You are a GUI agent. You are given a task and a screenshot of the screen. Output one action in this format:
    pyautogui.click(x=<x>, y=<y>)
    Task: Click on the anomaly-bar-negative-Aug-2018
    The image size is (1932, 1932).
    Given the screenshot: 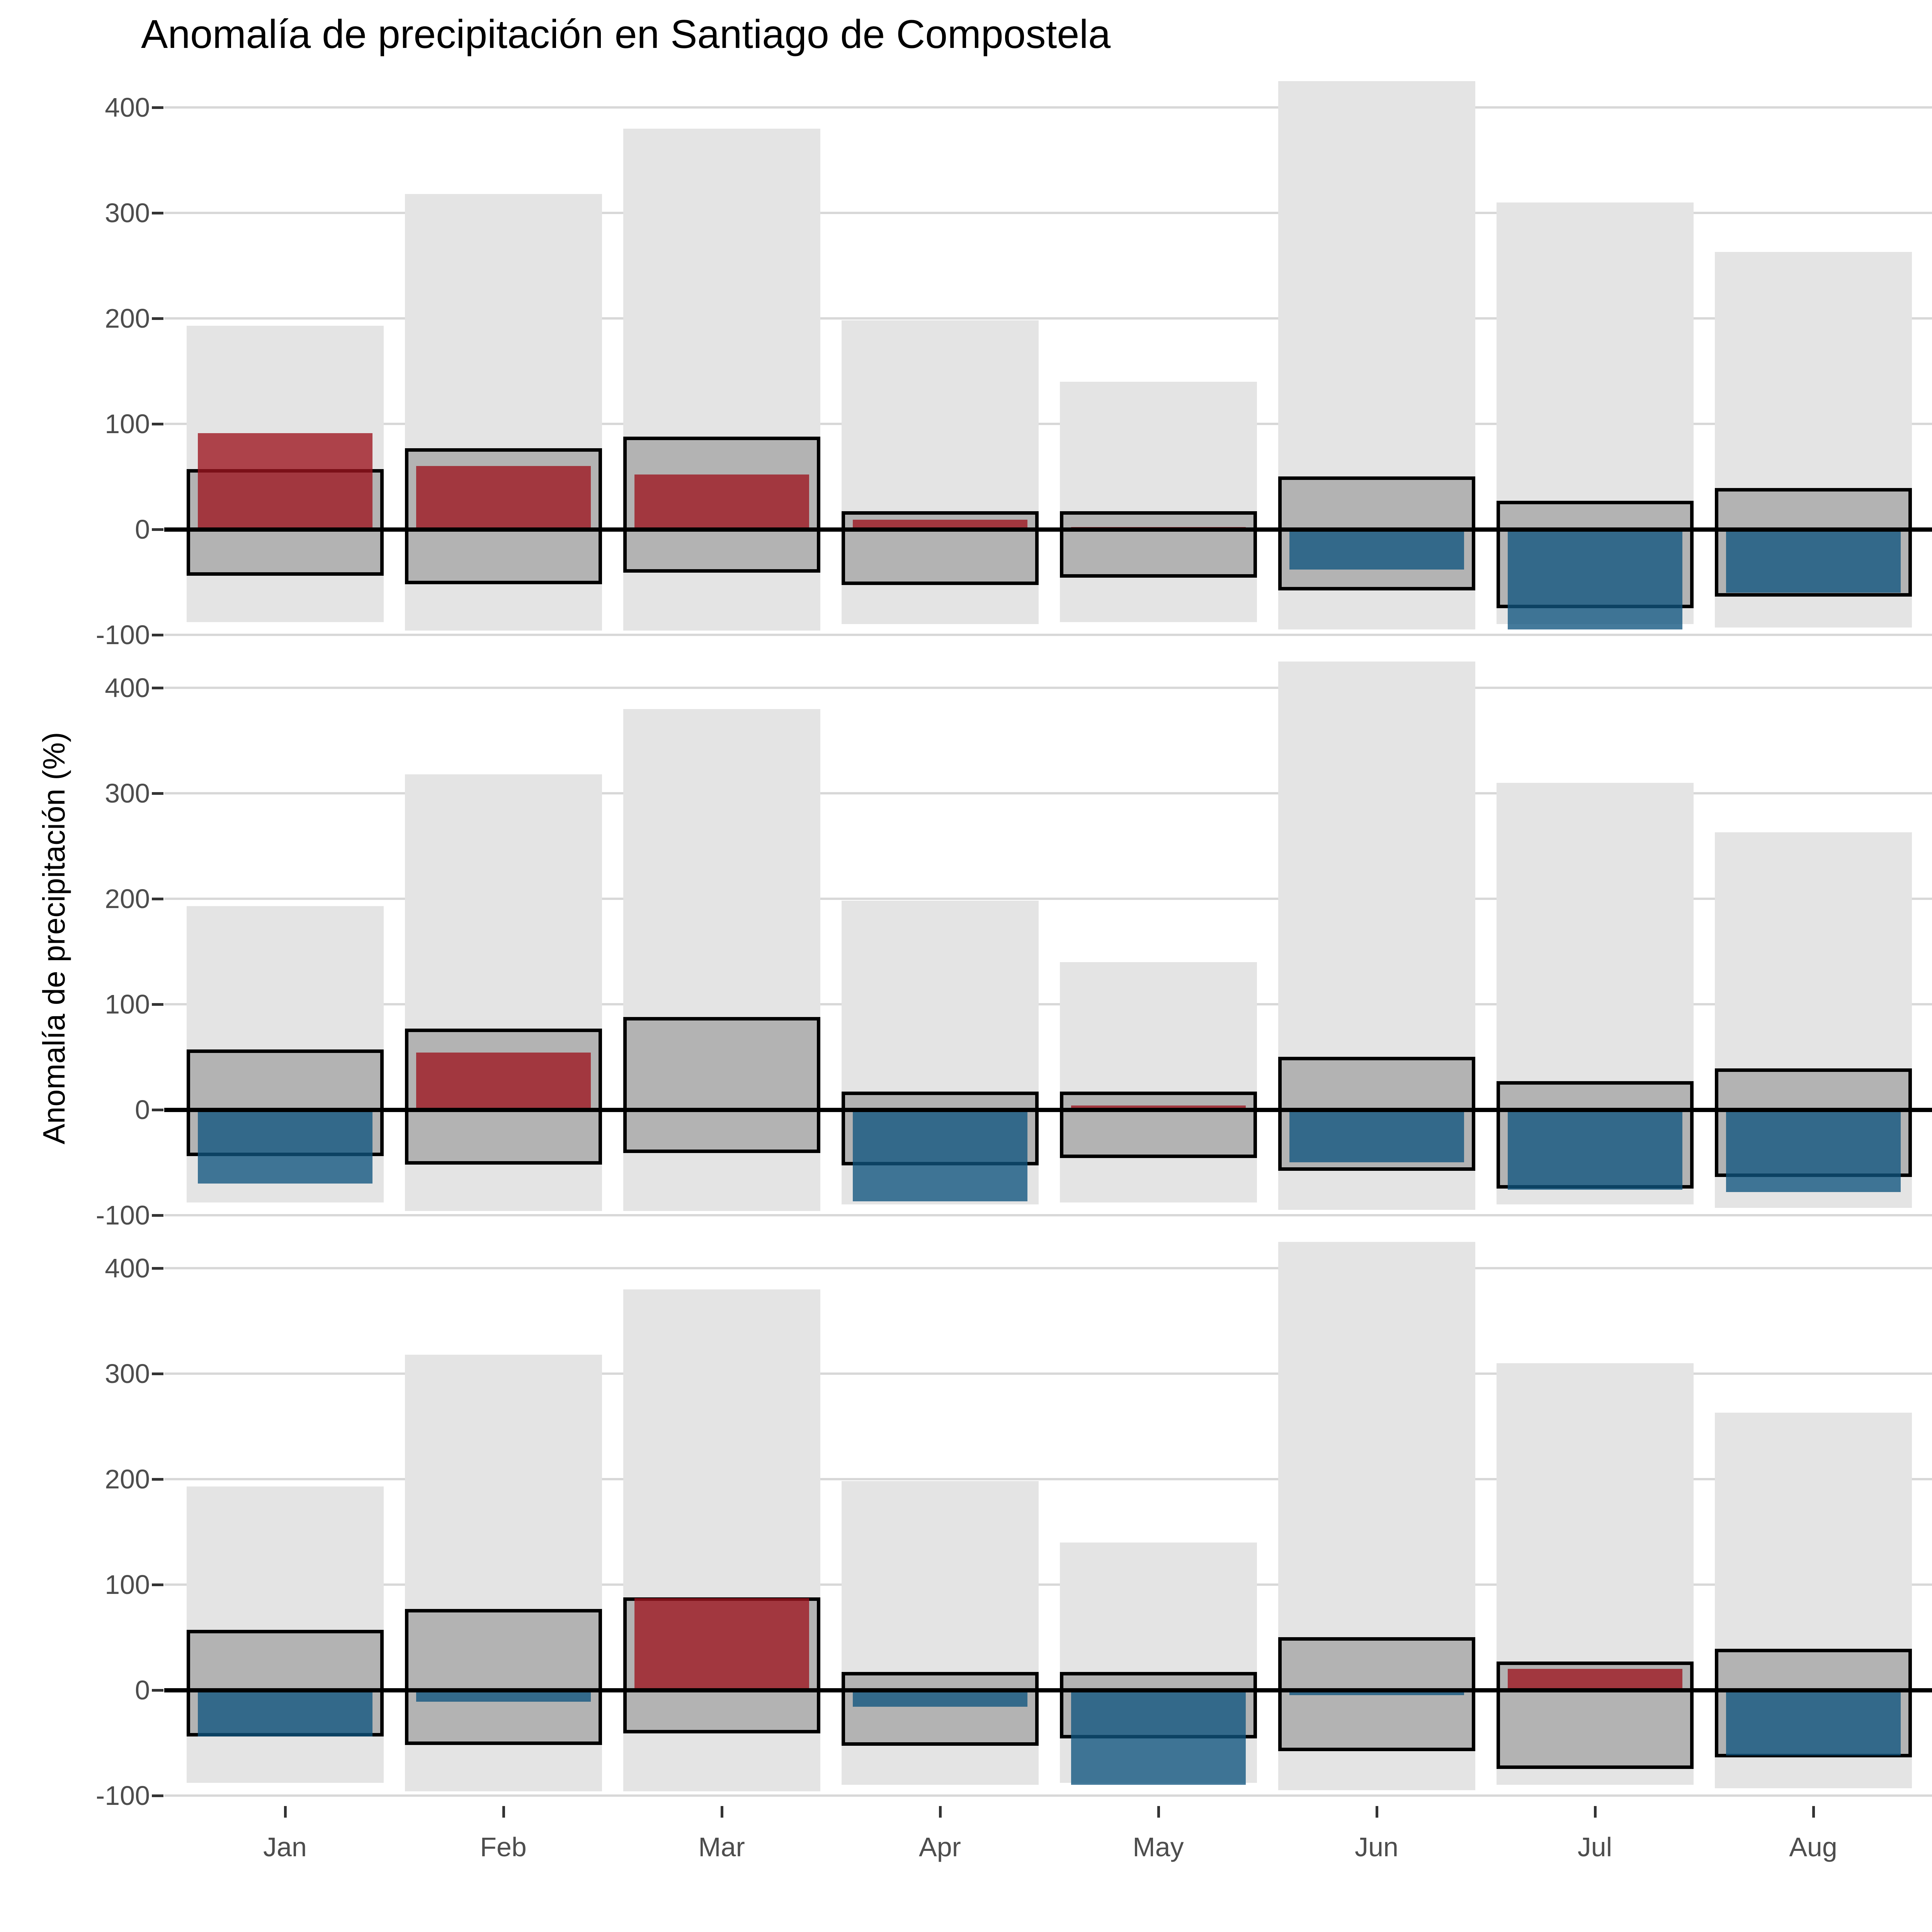 What is the action you would take?
    pyautogui.click(x=1813, y=1723)
    